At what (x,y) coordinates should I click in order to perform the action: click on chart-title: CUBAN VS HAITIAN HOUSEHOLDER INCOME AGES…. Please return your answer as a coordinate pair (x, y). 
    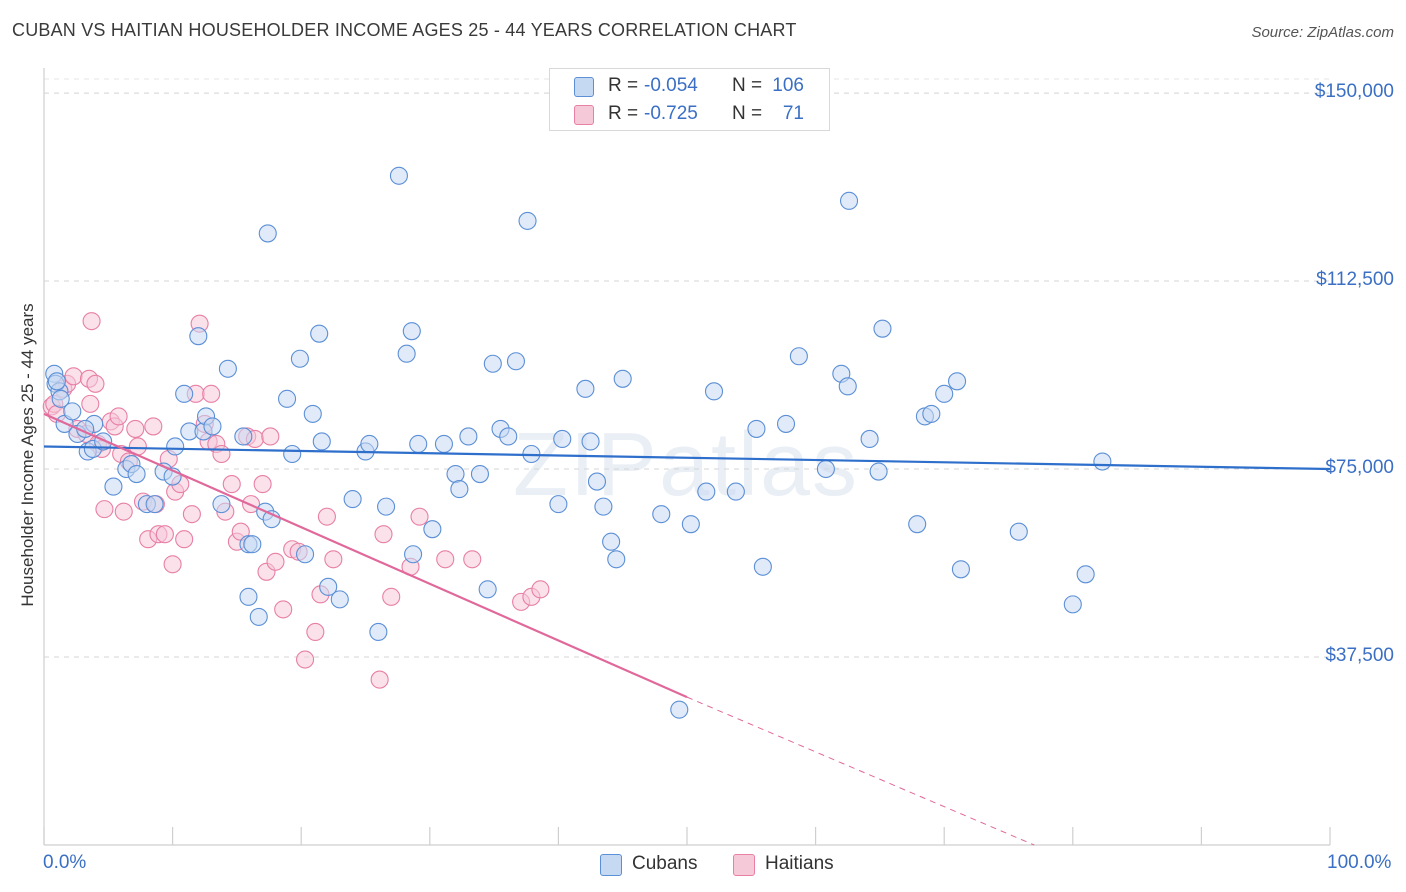
    Looking at the image, I should click on (404, 30).